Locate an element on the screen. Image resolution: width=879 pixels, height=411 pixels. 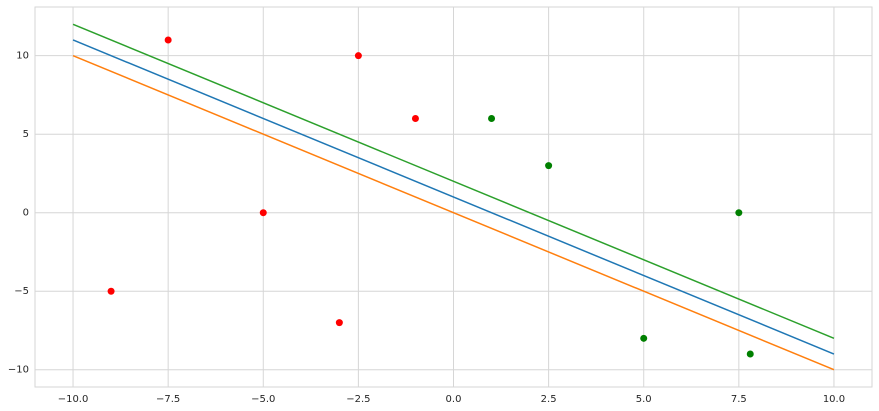
y-tick-label: 10 is located at coordinates (22, 56).